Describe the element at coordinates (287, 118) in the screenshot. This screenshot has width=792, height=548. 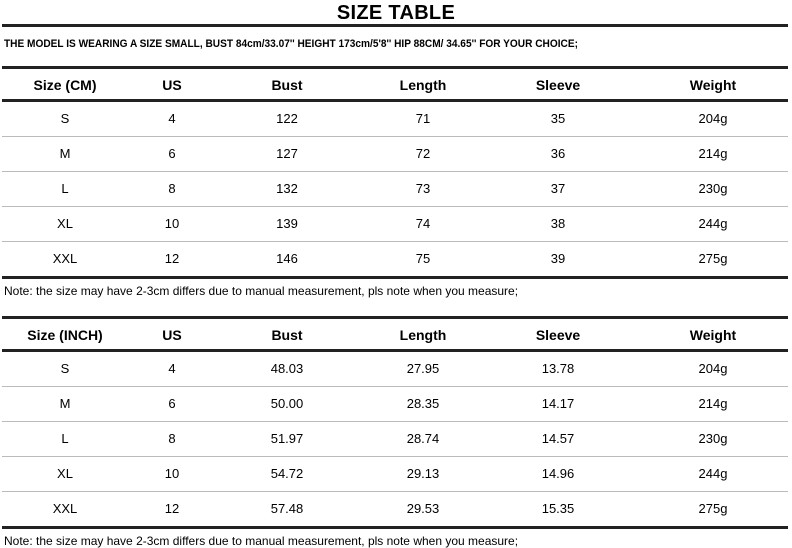
I see `table-cell: 122` at that location.